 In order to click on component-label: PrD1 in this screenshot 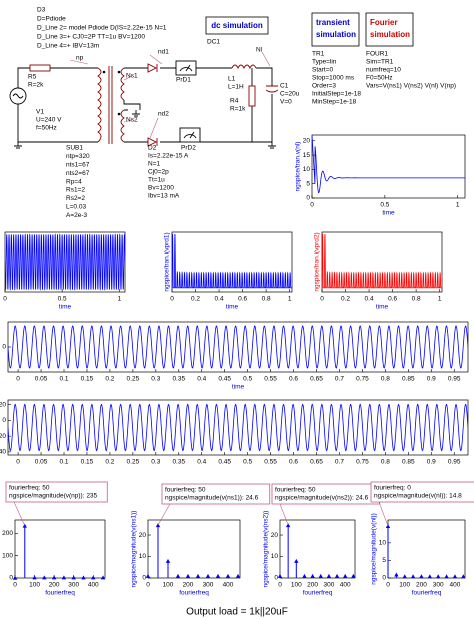, I will do `click(183, 80)`.